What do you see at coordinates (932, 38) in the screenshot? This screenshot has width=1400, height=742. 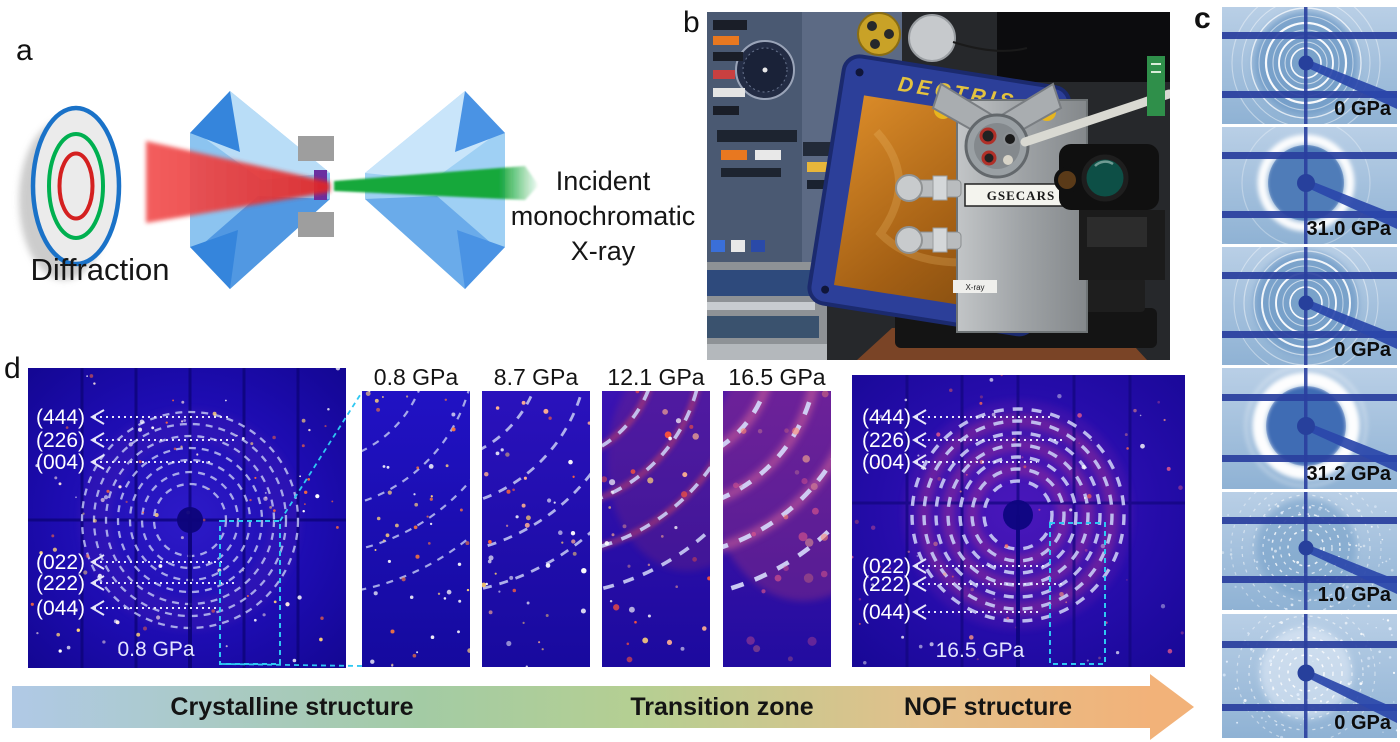 I see `foil-ball` at bounding box center [932, 38].